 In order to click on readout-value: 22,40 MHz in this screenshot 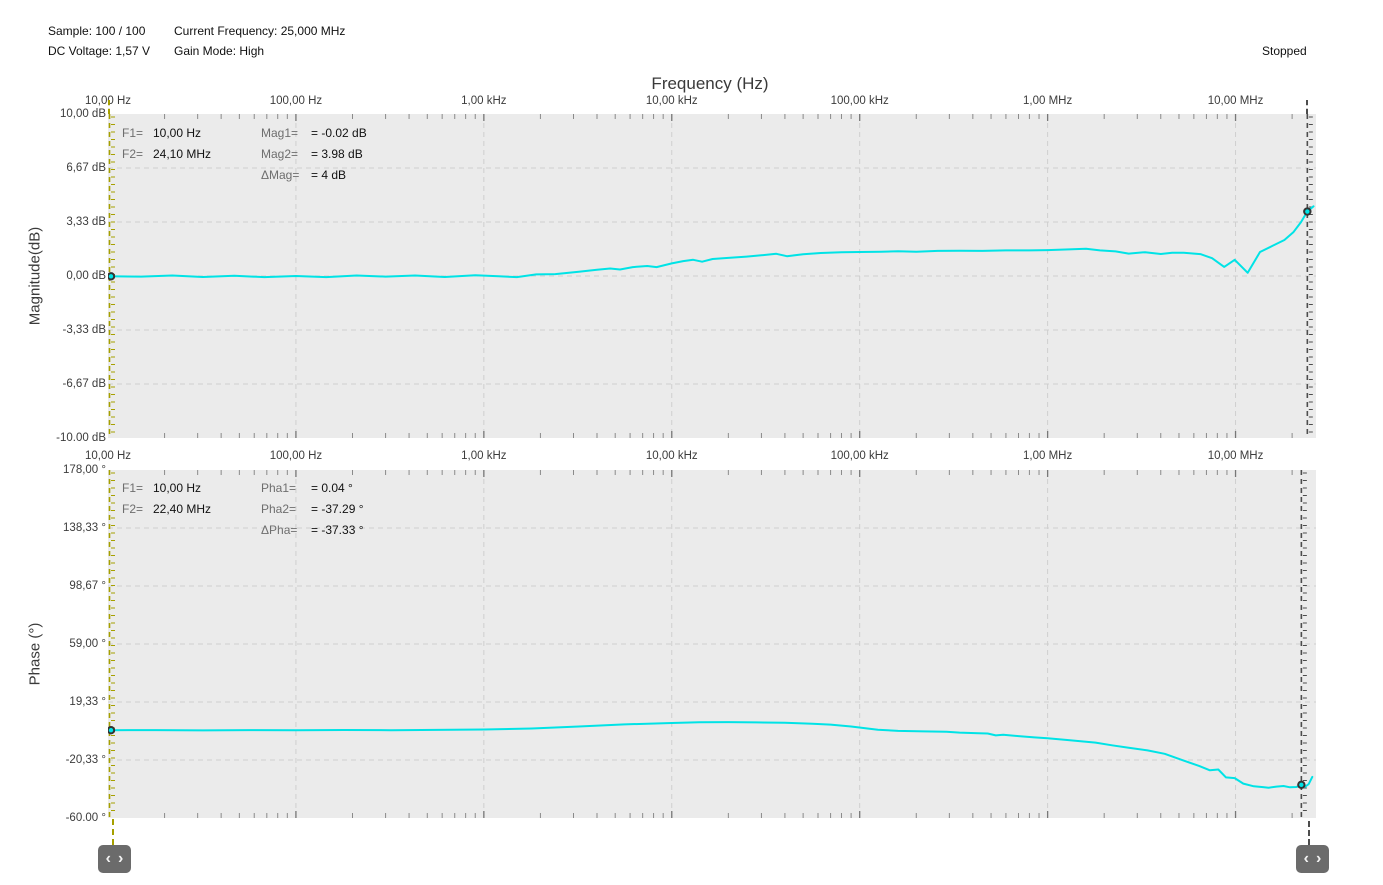, I will do `click(182, 509)`.